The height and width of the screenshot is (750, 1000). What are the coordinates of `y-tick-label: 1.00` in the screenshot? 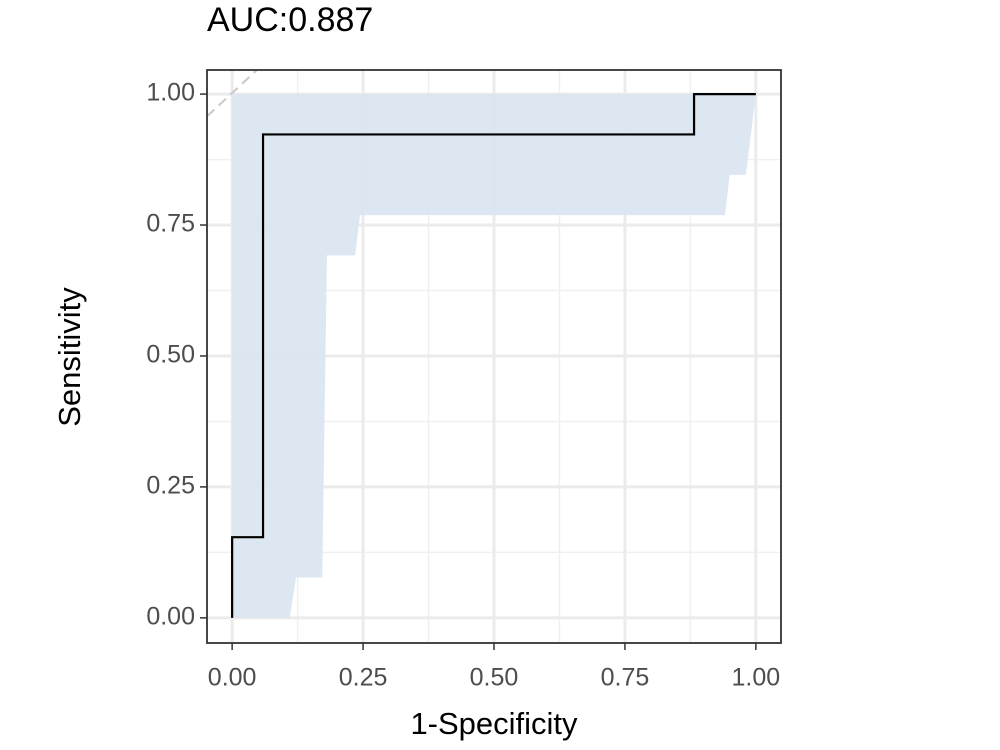 It's located at (170, 93).